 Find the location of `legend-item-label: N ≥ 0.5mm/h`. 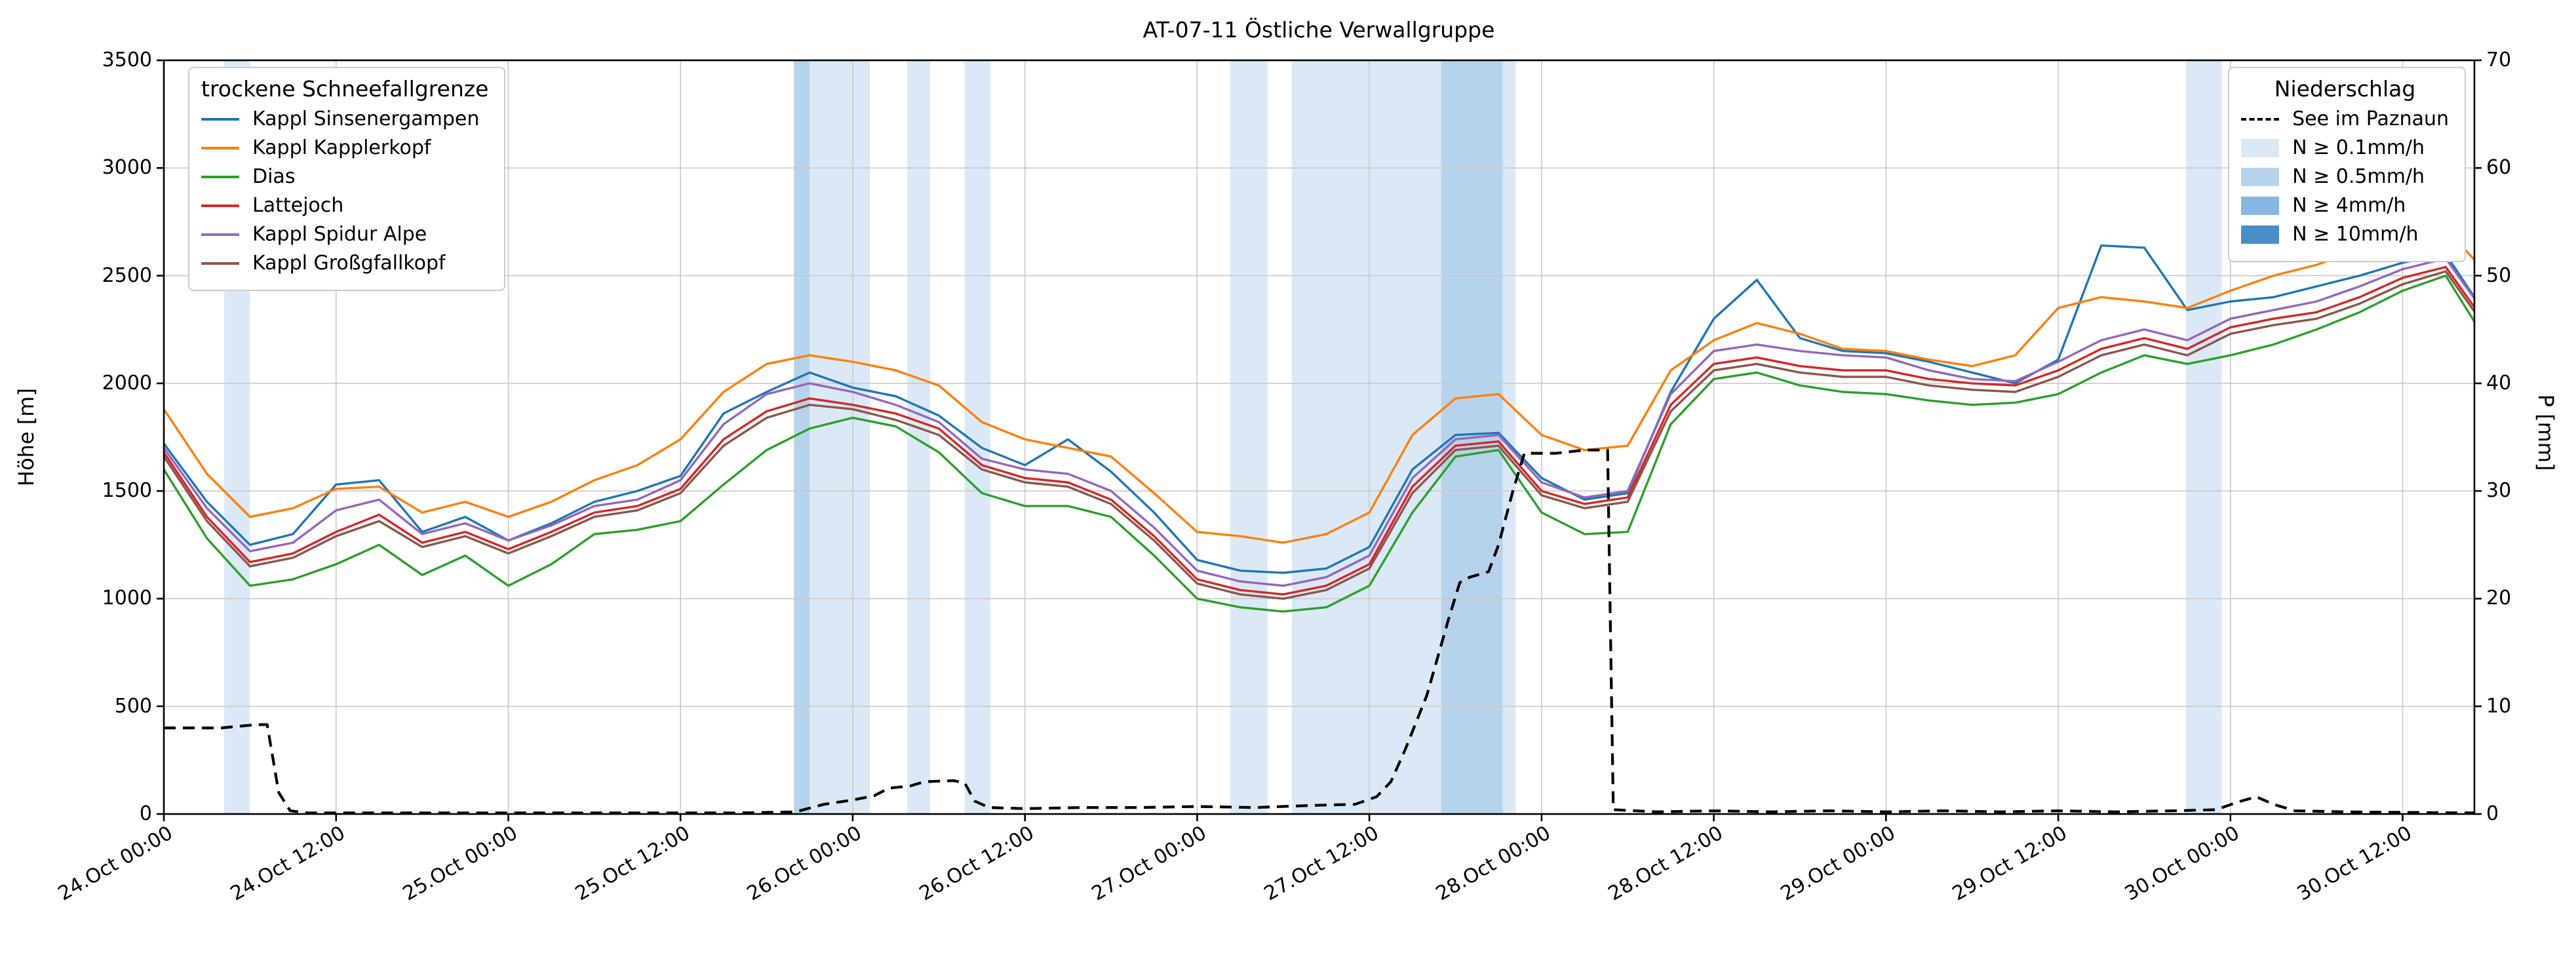

legend-item-label: N ≥ 0.5mm/h is located at coordinates (2358, 176).